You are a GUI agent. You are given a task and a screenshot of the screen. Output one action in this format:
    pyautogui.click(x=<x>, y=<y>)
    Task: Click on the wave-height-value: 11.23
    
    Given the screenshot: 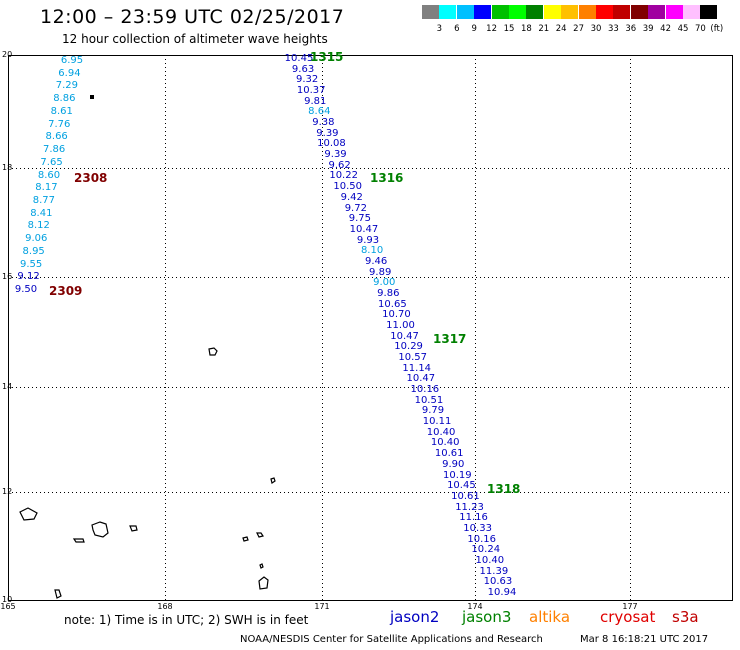 What is the action you would take?
    pyautogui.click(x=469, y=507)
    